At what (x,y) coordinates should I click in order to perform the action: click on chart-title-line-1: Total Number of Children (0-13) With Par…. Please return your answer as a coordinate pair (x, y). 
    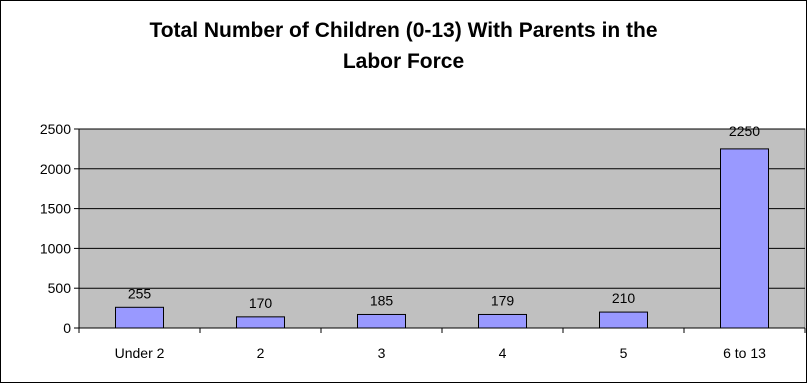
    Looking at the image, I should click on (403, 30).